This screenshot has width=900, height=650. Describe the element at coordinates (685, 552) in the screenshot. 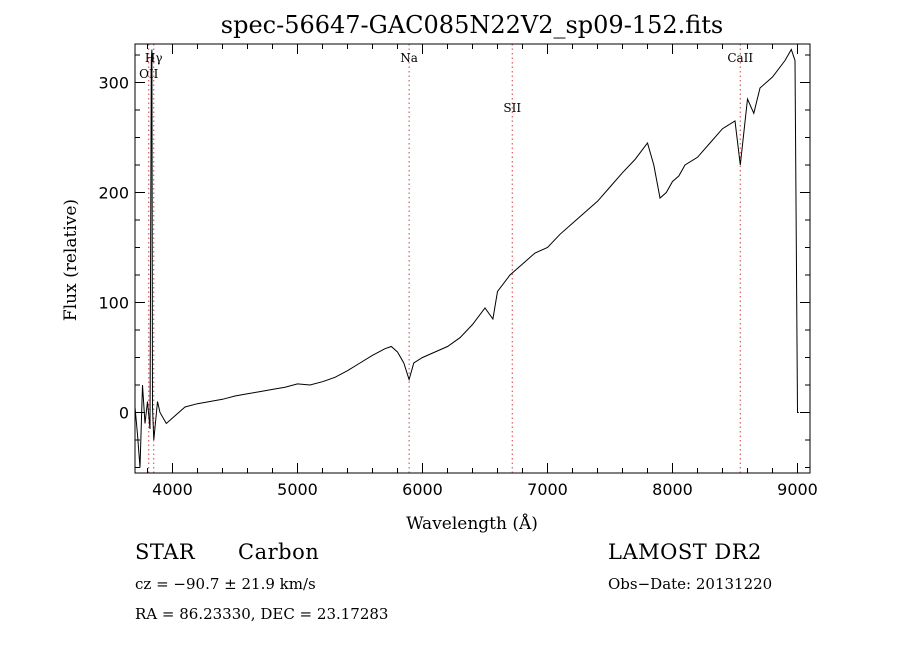

I see `survey-label: LAMOST DR2` at that location.